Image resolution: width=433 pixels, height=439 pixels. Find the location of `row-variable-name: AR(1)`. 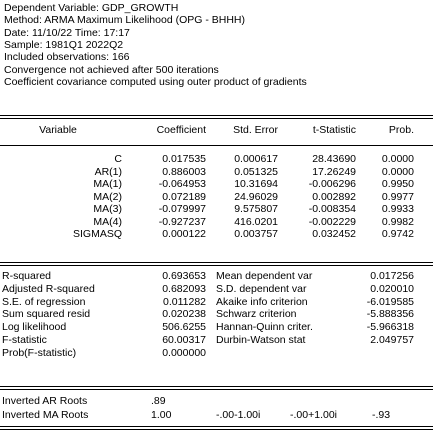

row-variable-name: AR(1) is located at coordinates (108, 171).